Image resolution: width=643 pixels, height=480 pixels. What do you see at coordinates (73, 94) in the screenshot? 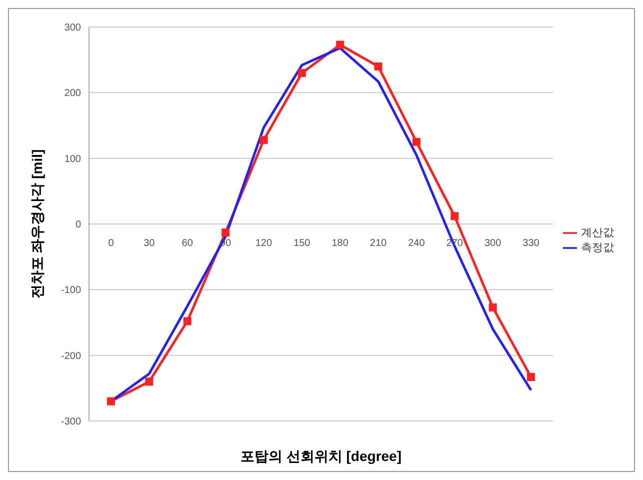
I see `y-tick-label: 200` at bounding box center [73, 94].